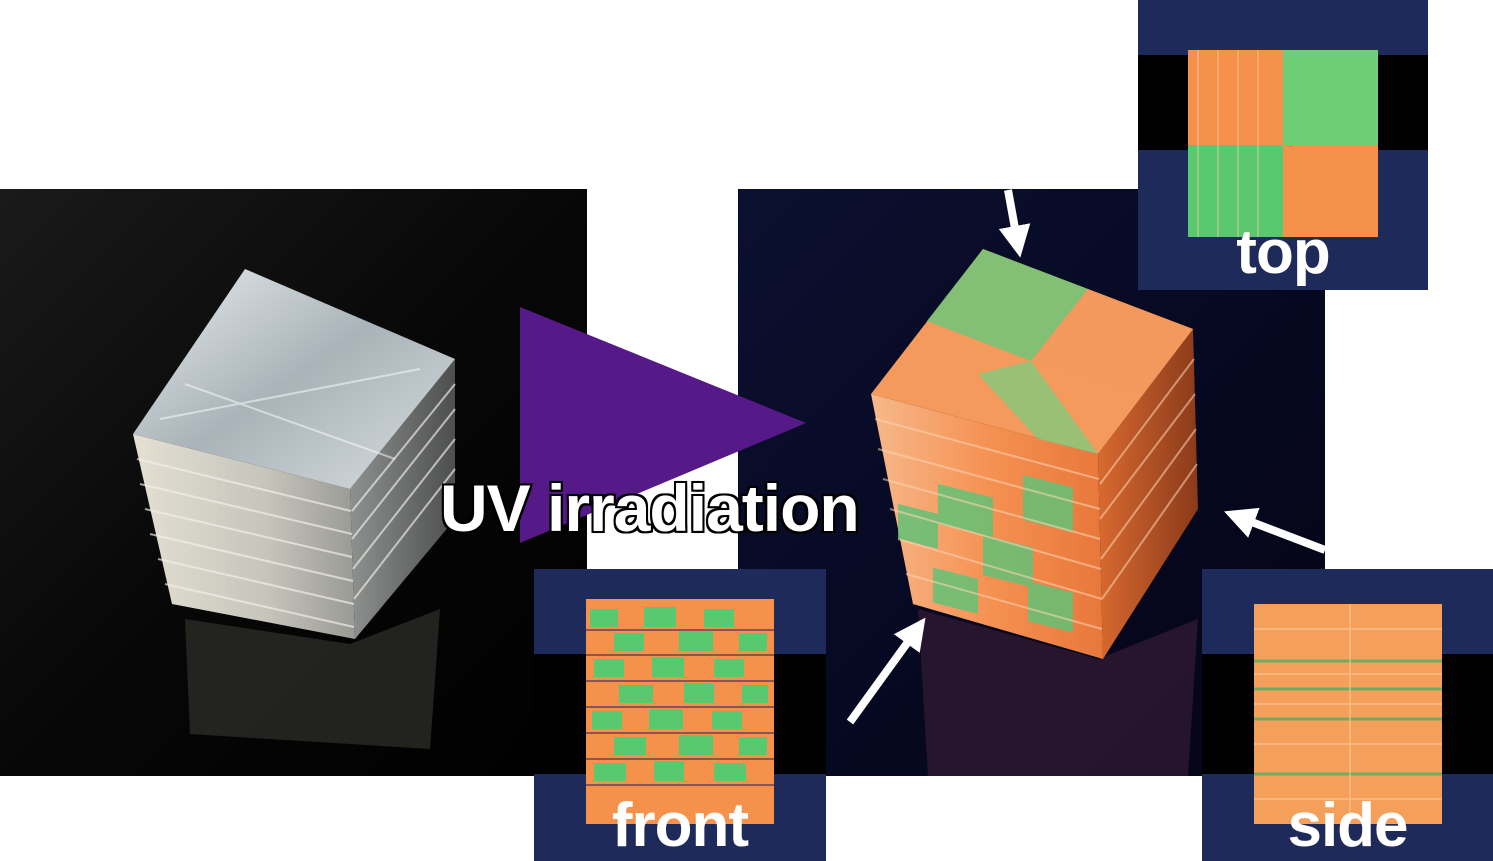 The image size is (1493, 861). I want to click on side-pointer-arrow, so click(1275, 530).